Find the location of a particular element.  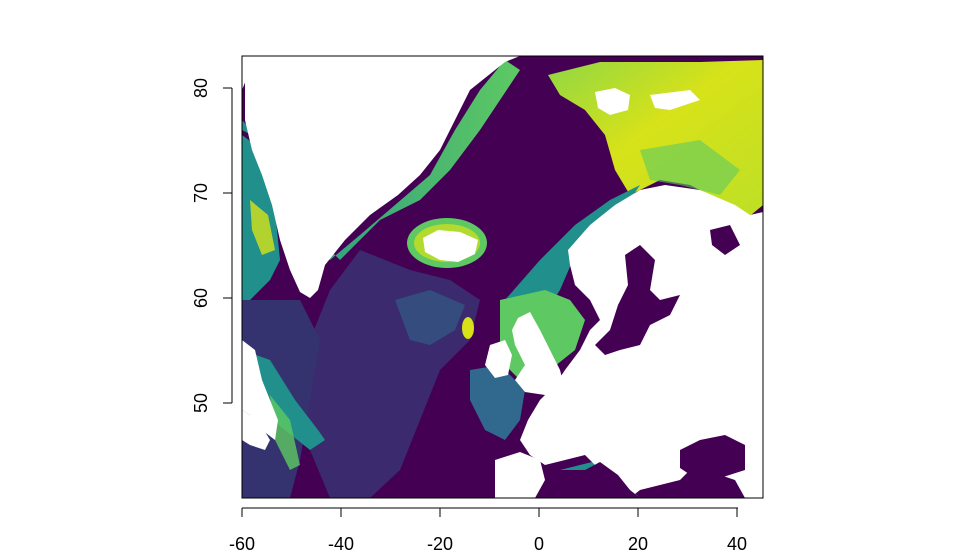

iberia-land is located at coordinates (520, 475).